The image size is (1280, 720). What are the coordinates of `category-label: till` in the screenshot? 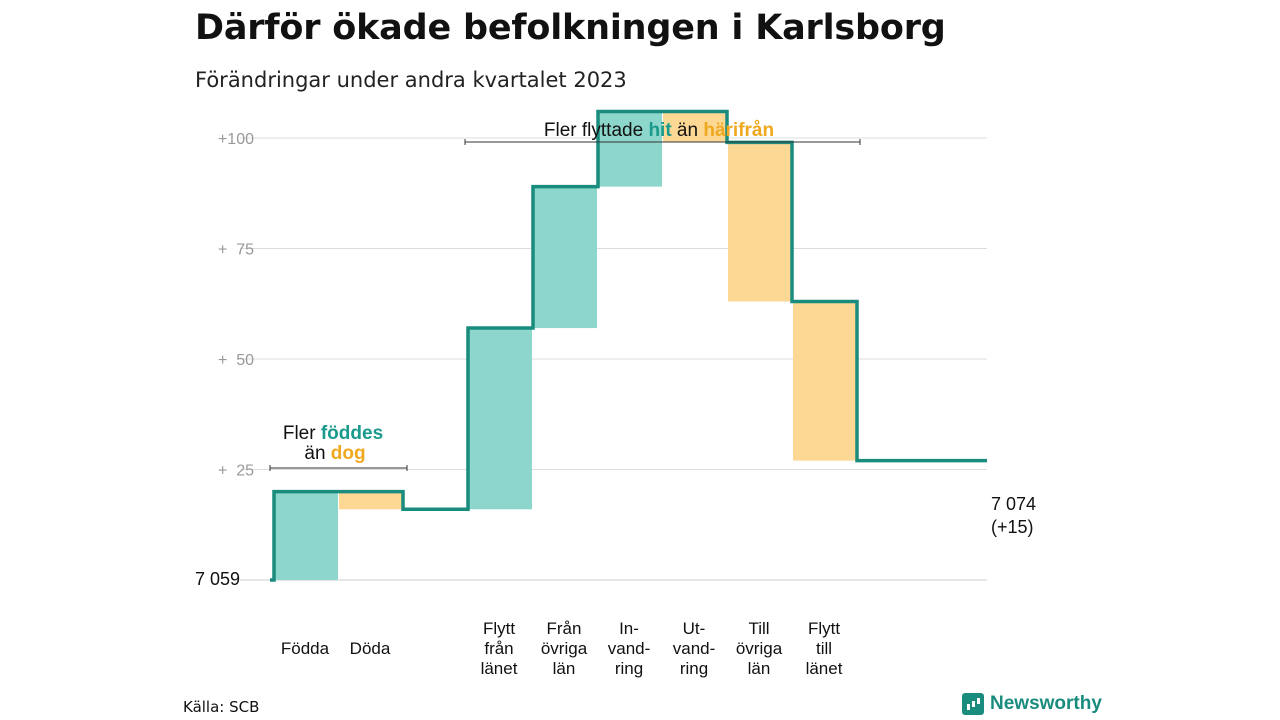 It's located at (824, 648).